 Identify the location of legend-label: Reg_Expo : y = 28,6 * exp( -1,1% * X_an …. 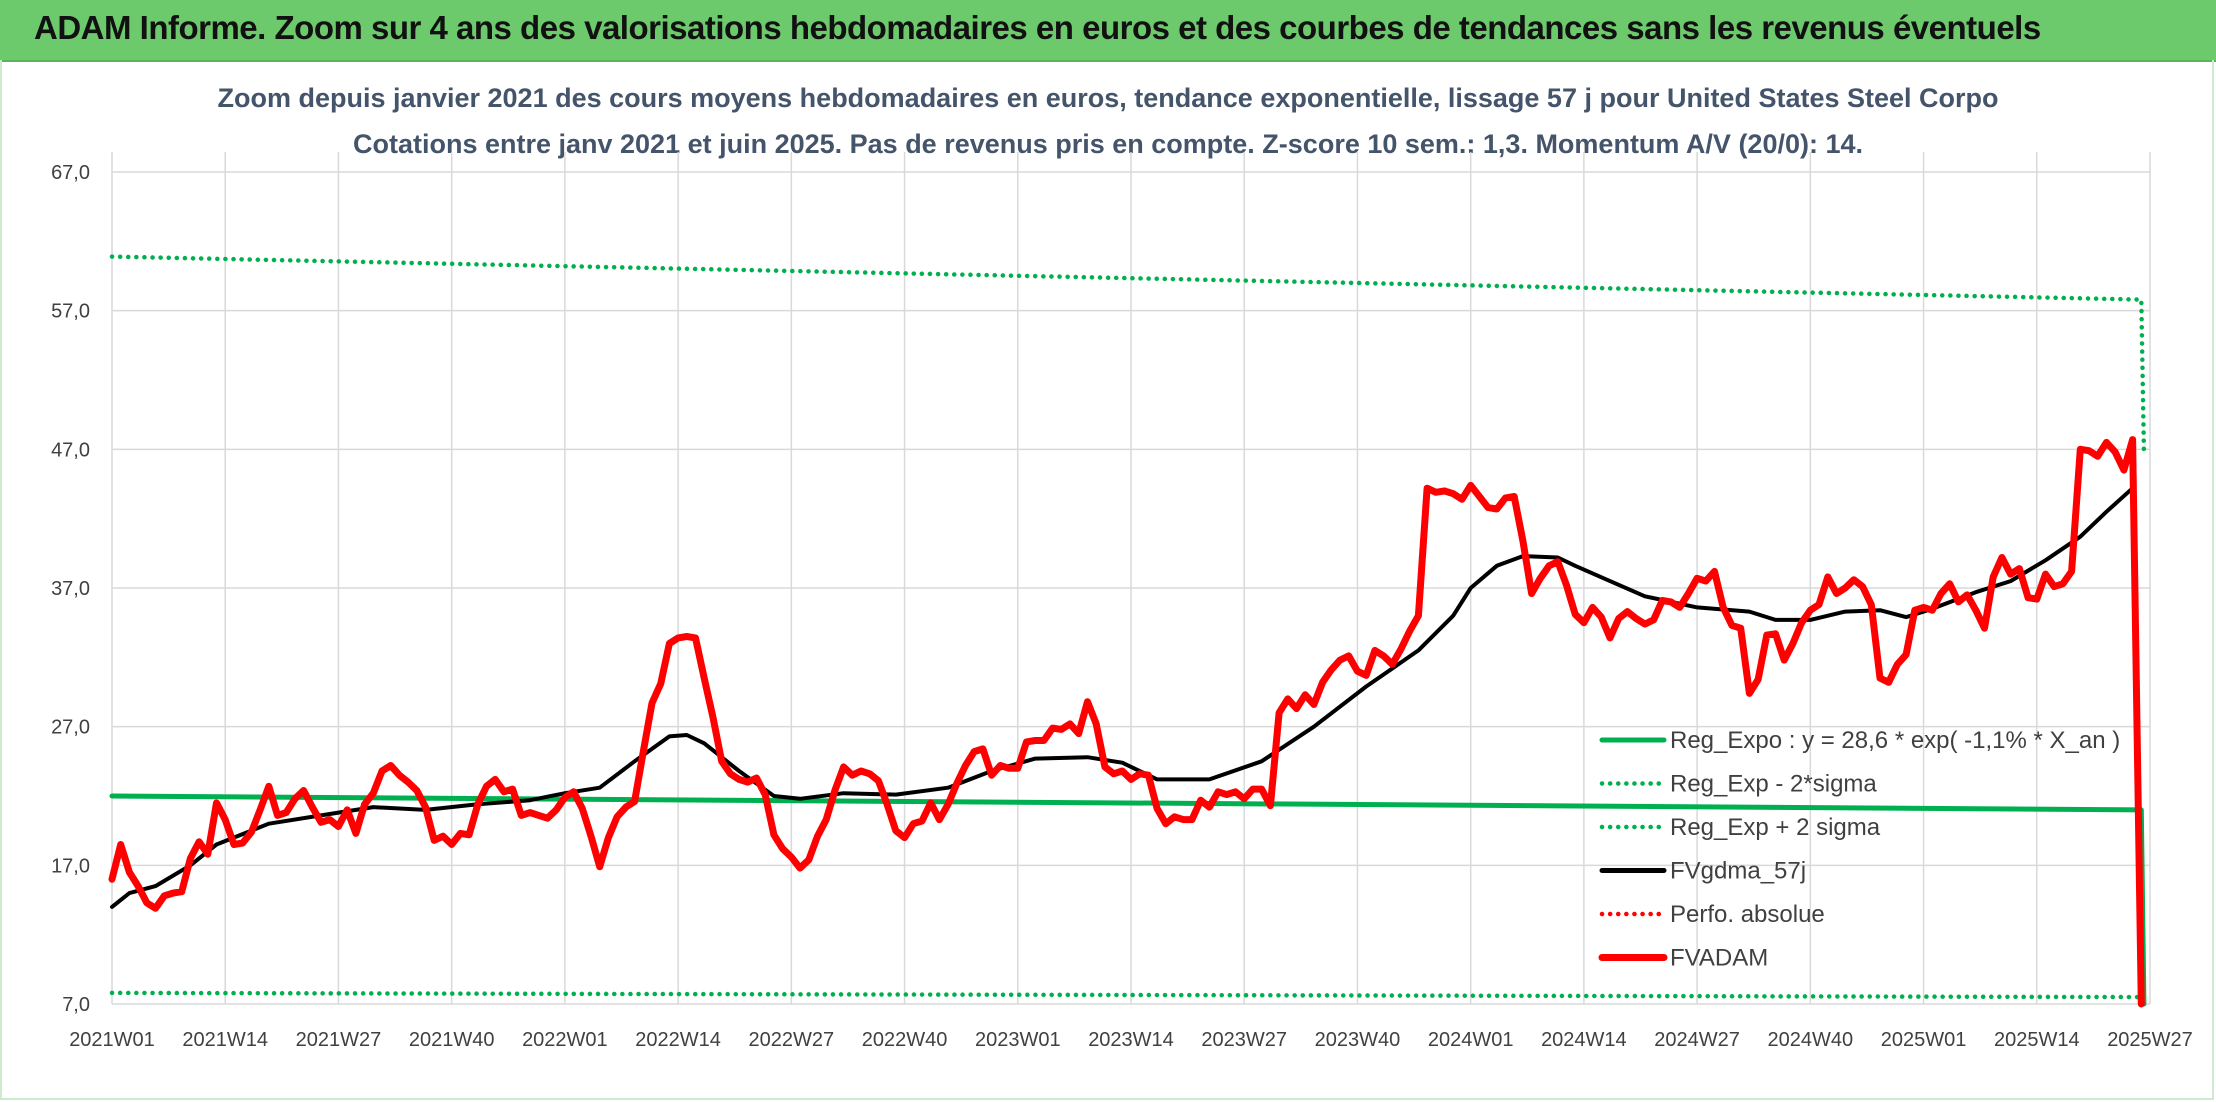
(1895, 740).